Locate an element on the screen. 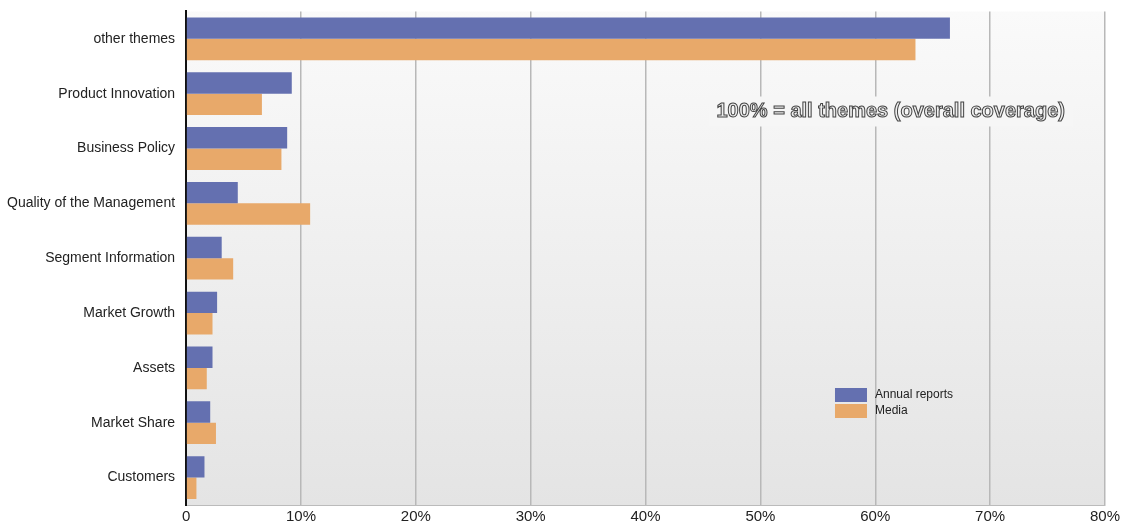 The height and width of the screenshot is (529, 1123). y-tick-label: Market Growth is located at coordinates (129, 311).